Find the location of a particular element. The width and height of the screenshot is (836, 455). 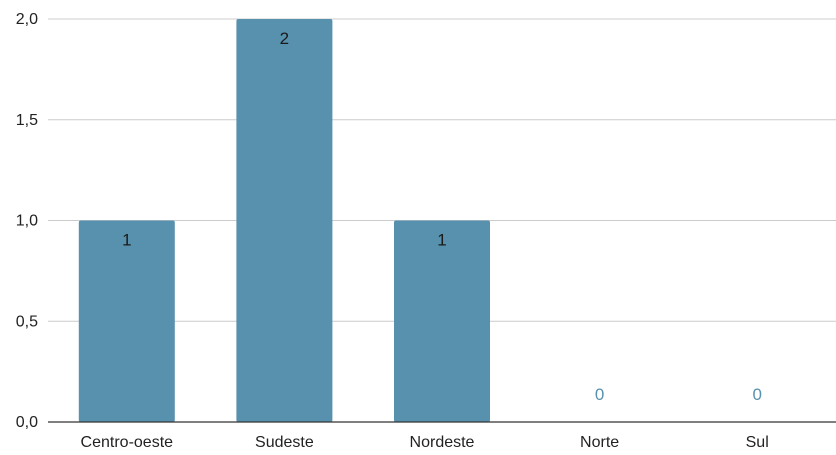

y-axis-tick-labels: 0,0 0,5 1,0 1,5 2,0 is located at coordinates (27, 221).